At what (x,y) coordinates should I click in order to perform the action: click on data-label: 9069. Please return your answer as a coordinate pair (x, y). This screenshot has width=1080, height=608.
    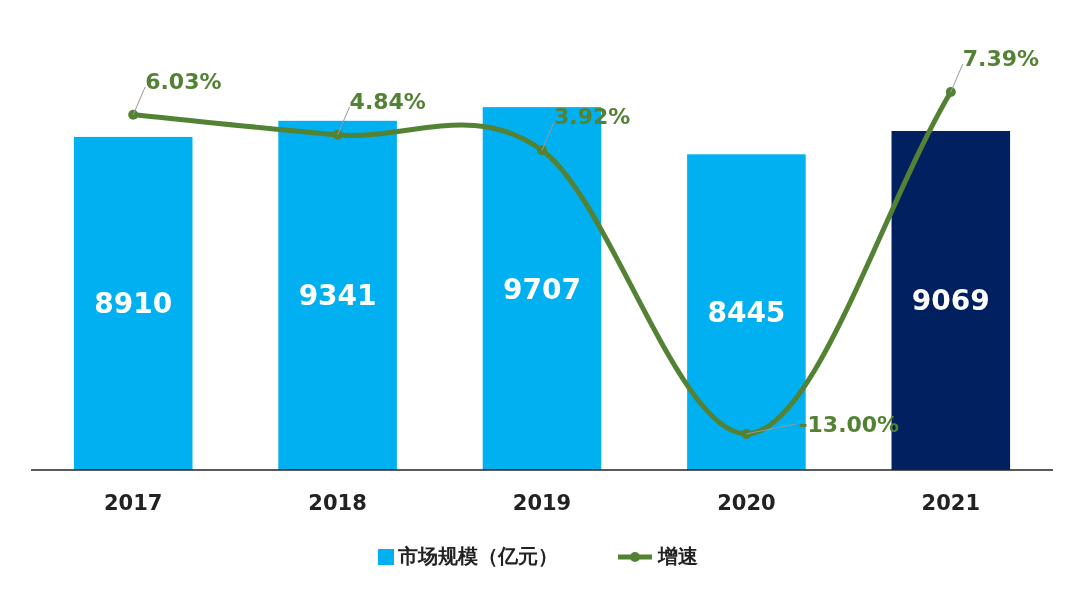
    Looking at the image, I should click on (950, 301).